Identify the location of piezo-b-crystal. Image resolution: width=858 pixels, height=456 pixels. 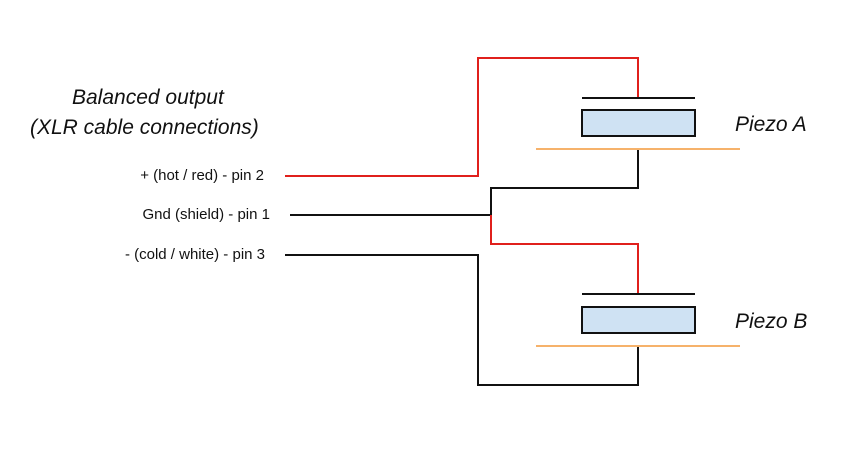
(638, 320).